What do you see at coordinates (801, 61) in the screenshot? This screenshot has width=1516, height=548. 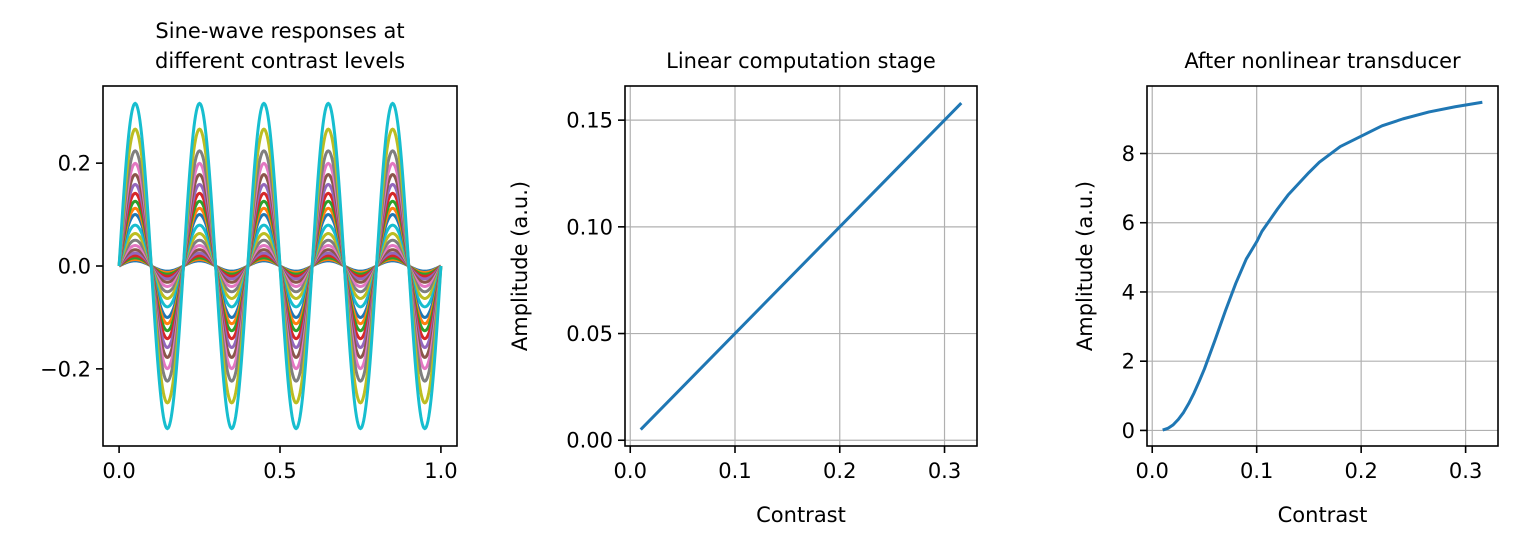 I see `chart-title: Linear computation stage` at bounding box center [801, 61].